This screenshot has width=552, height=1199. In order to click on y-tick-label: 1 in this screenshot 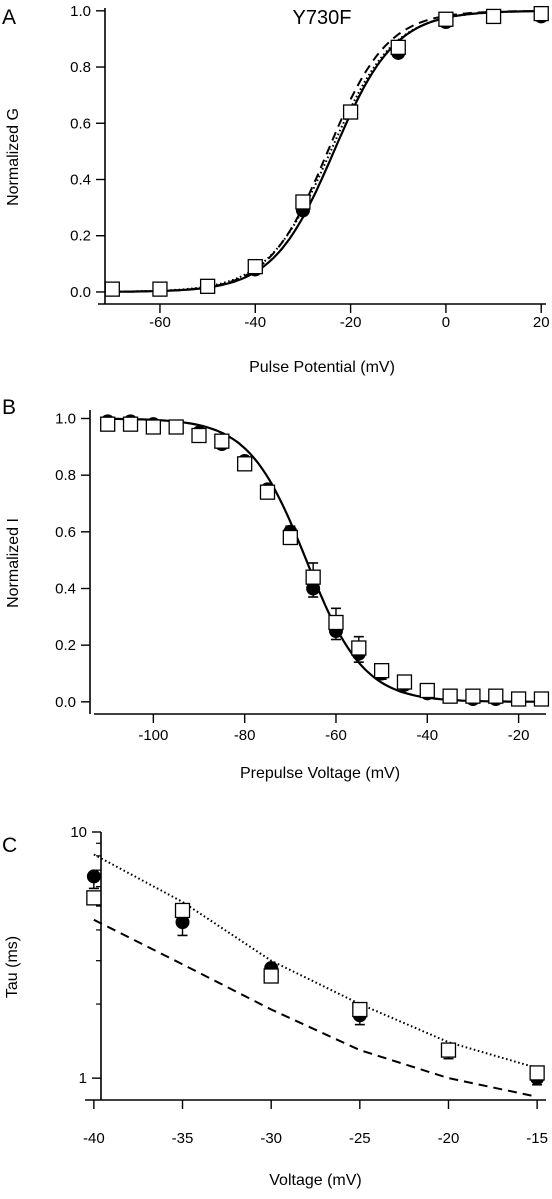, I will do `click(83, 1078)`.